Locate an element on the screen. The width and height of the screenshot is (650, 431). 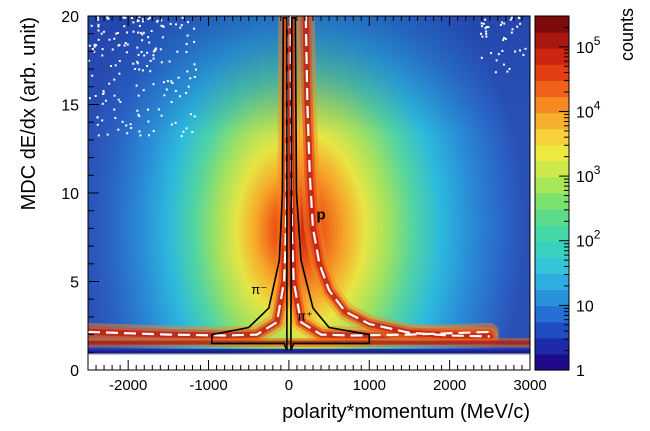
colorbar-tick-label: 10⁴ is located at coordinates (588, 109).